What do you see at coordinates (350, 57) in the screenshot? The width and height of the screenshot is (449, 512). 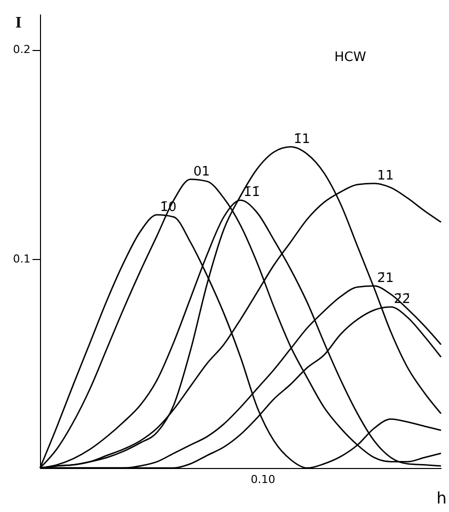 I see `text: HCW` at bounding box center [350, 57].